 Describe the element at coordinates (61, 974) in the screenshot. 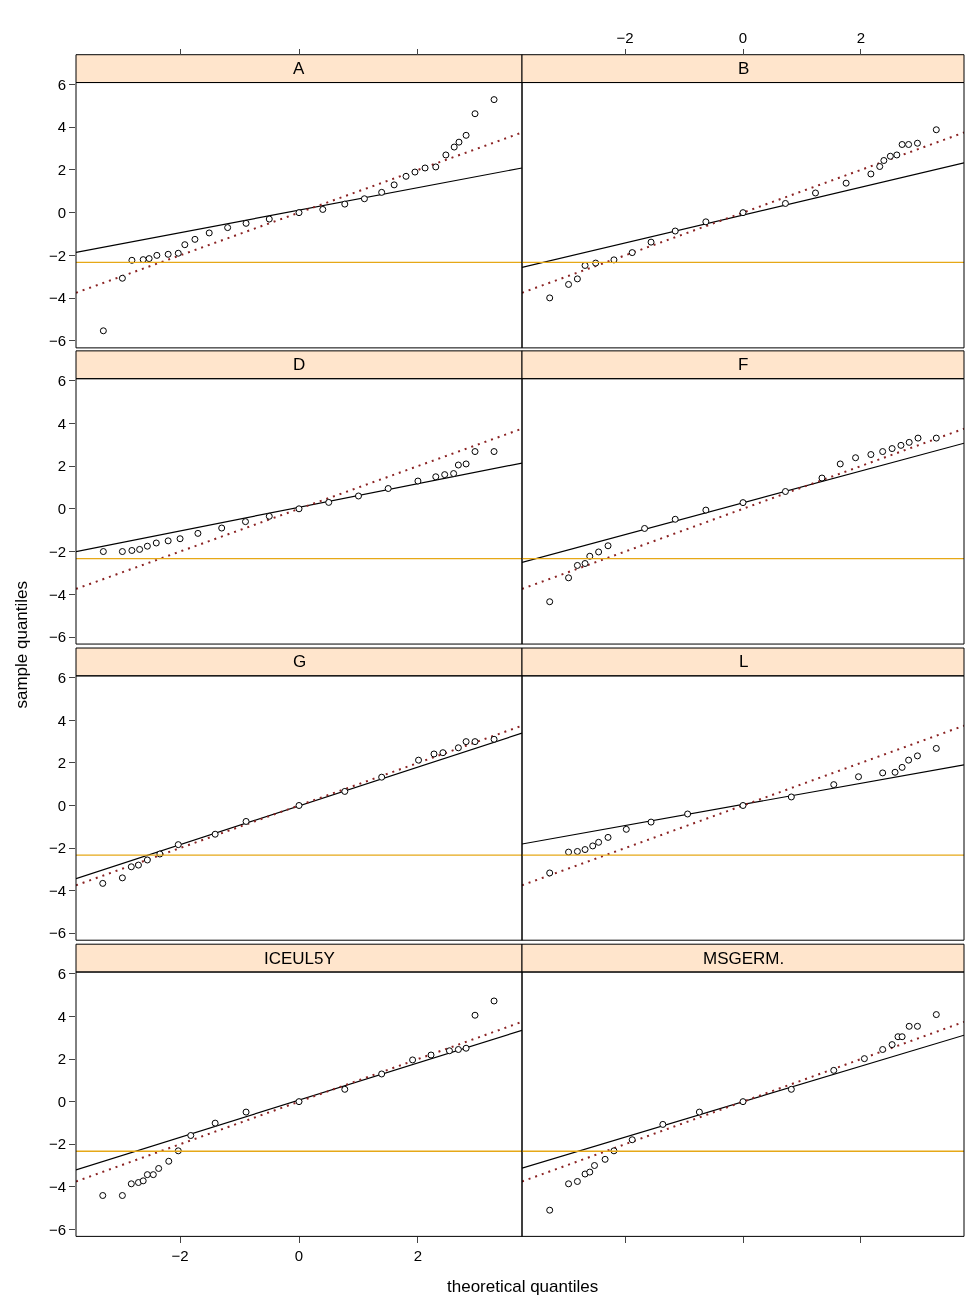

I see `y-tick-label: 6` at that location.